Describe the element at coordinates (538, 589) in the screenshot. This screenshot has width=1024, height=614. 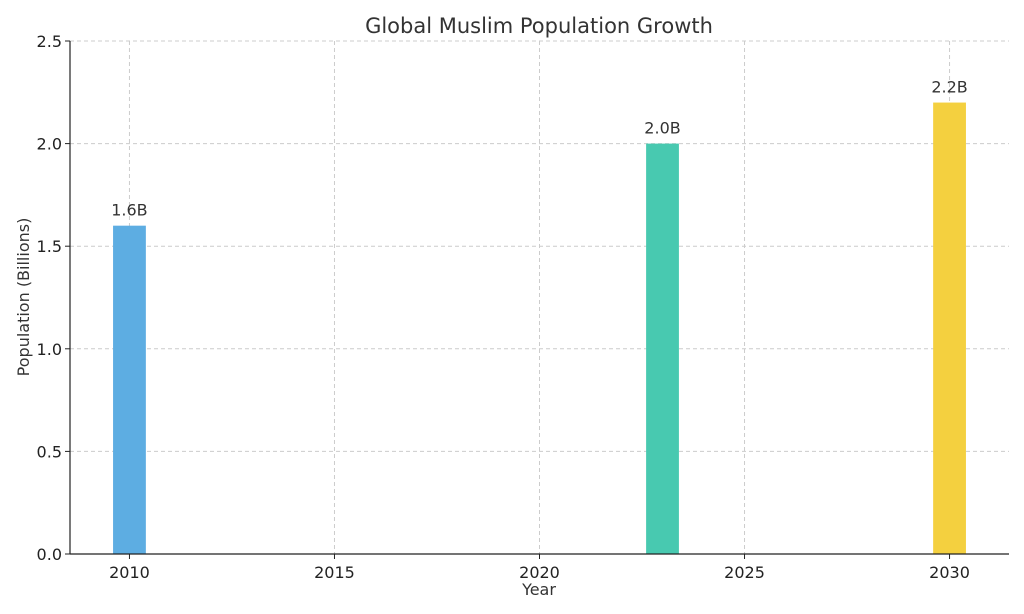
I see `x-axis-label: Year` at that location.